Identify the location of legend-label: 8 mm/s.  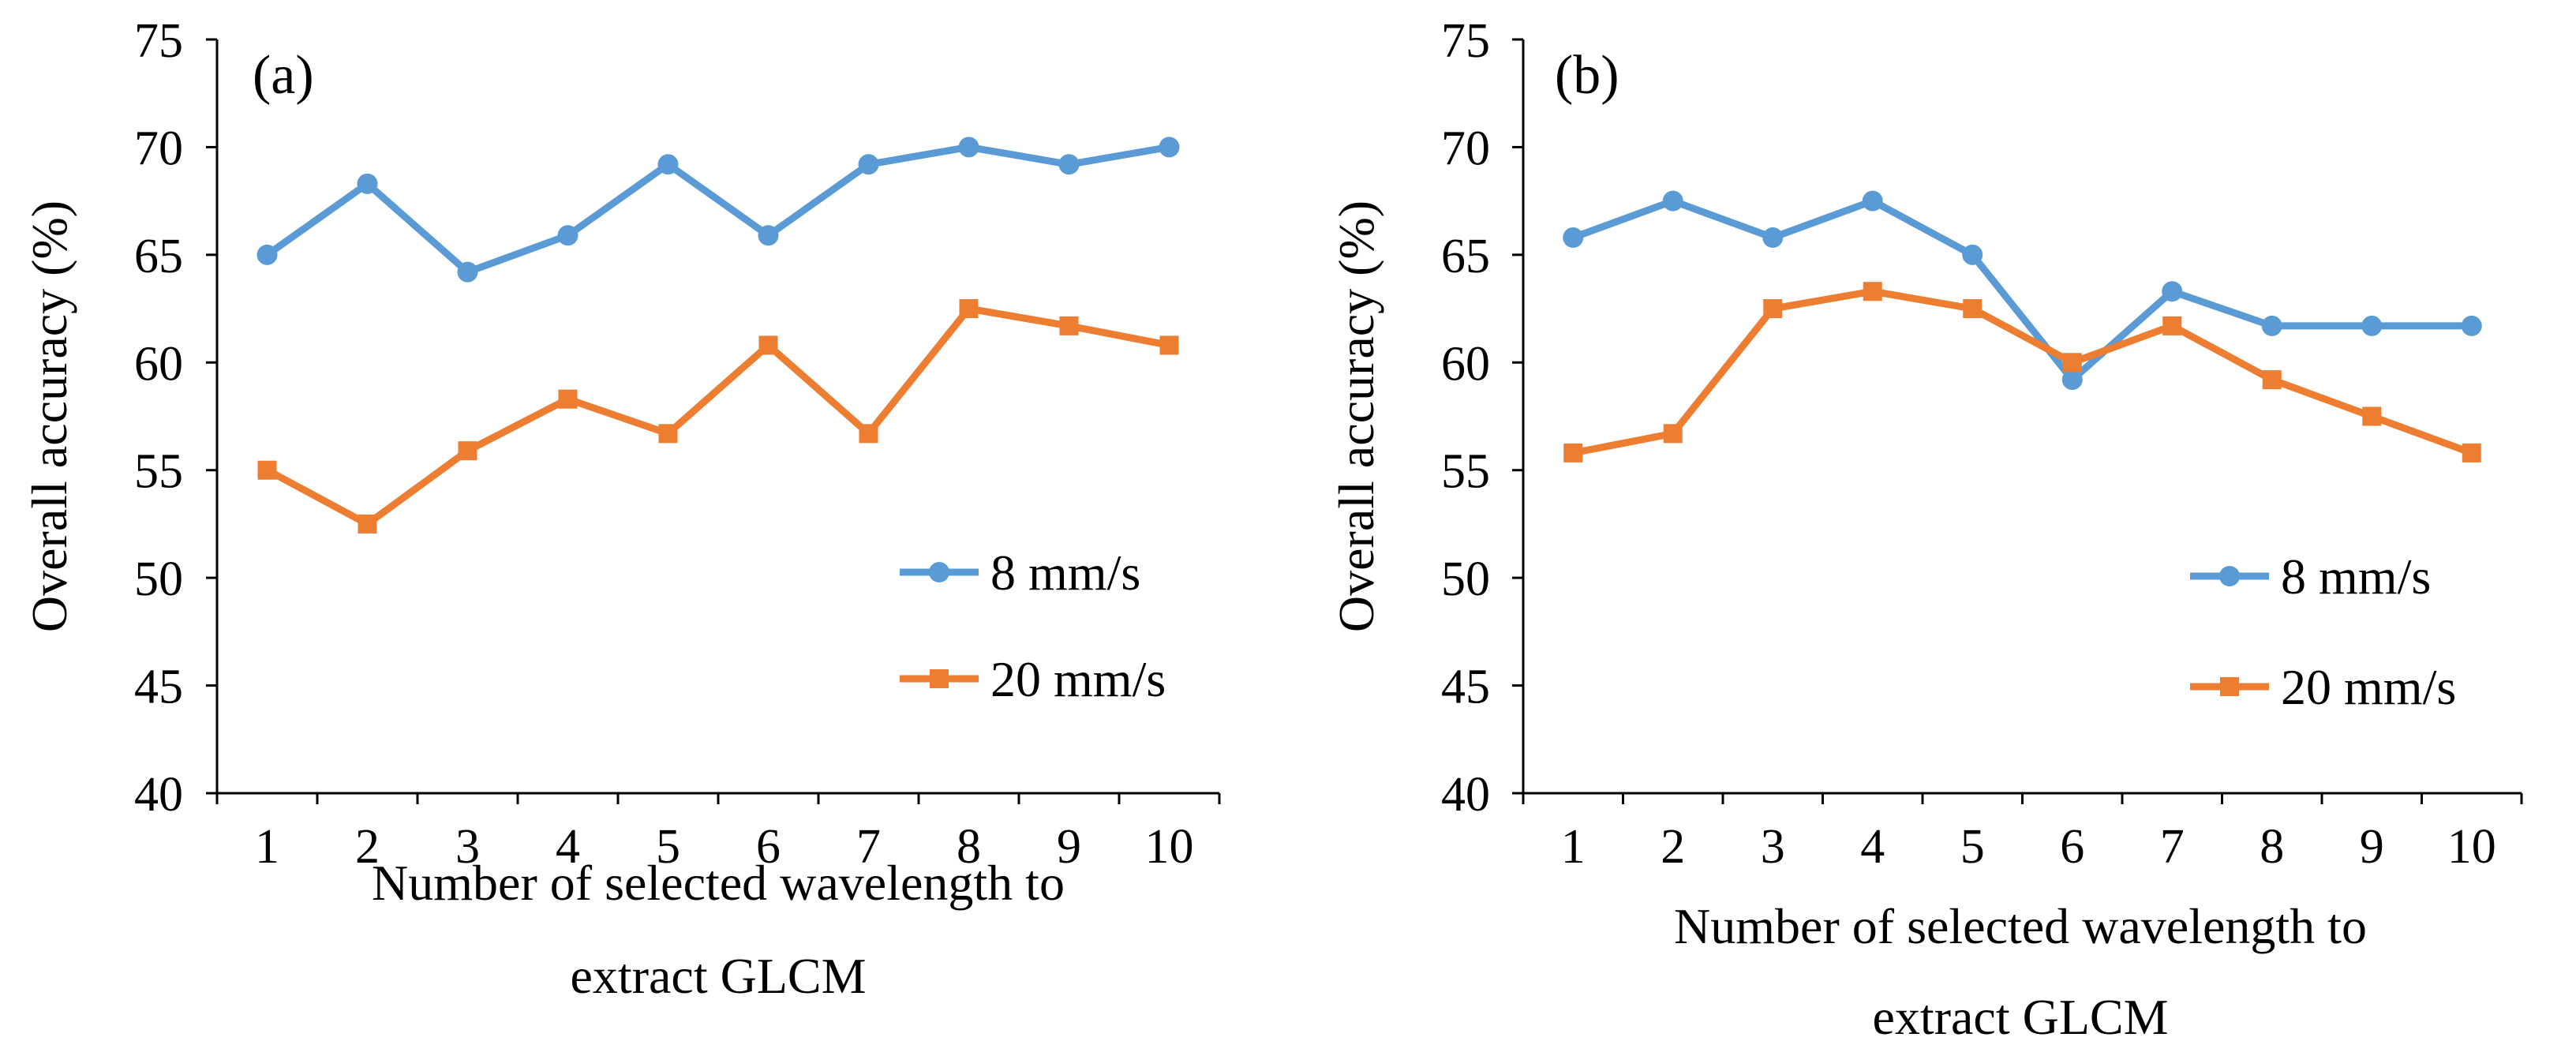
(2356, 577).